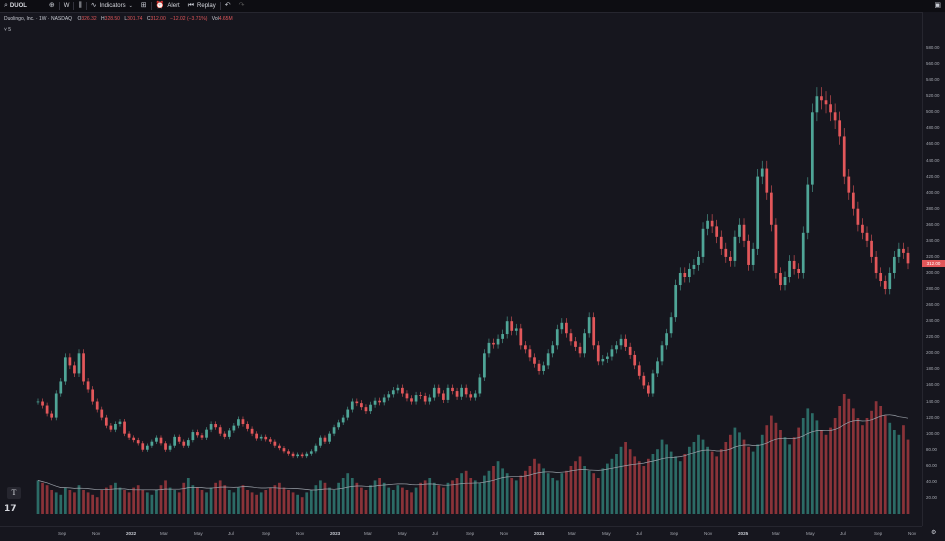  I want to click on undo-button: ↶, so click(228, 6).